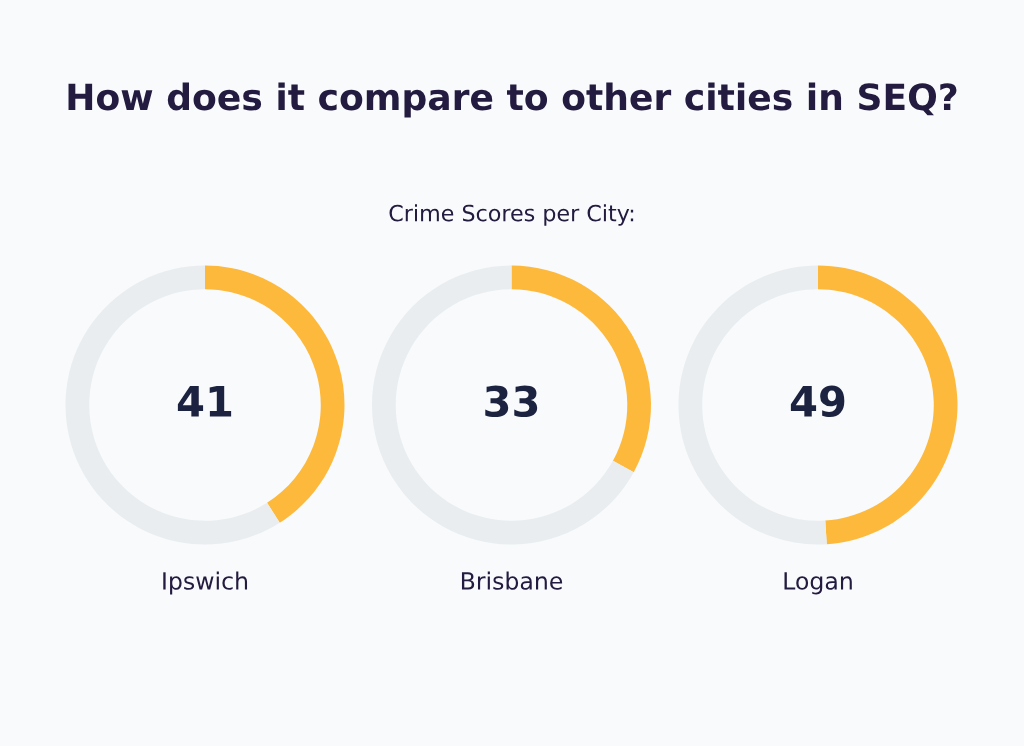  I want to click on text: Ipswich, so click(205, 583).